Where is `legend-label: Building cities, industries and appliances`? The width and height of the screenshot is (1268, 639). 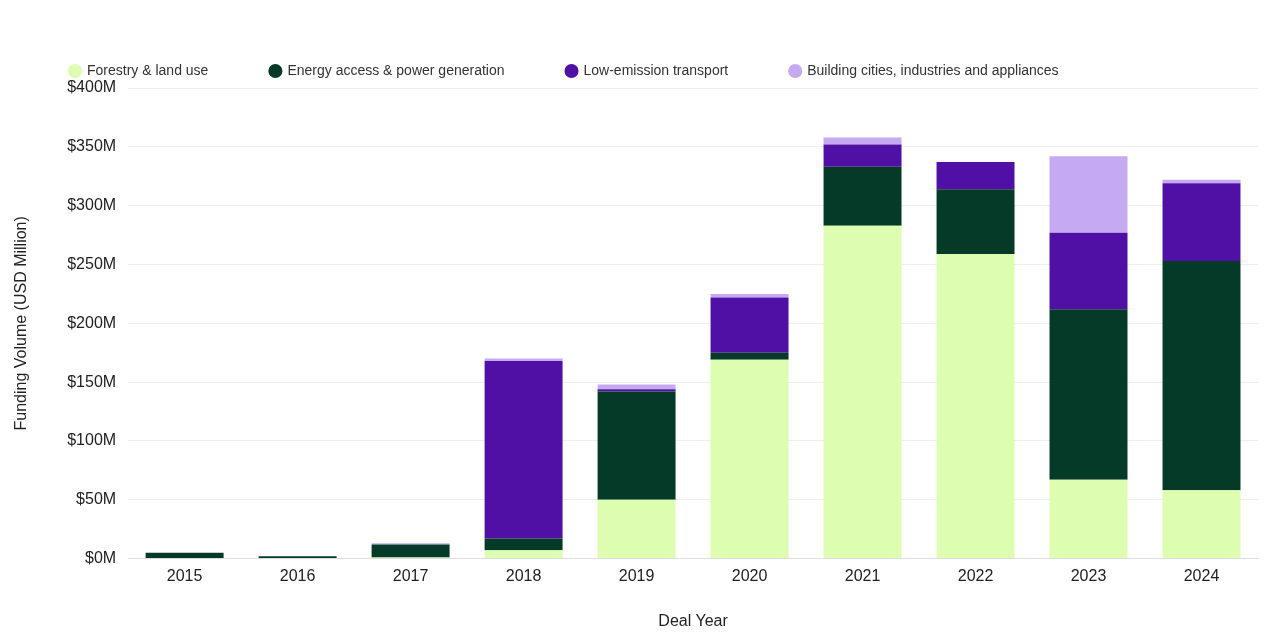 legend-label: Building cities, industries and appliances is located at coordinates (933, 69).